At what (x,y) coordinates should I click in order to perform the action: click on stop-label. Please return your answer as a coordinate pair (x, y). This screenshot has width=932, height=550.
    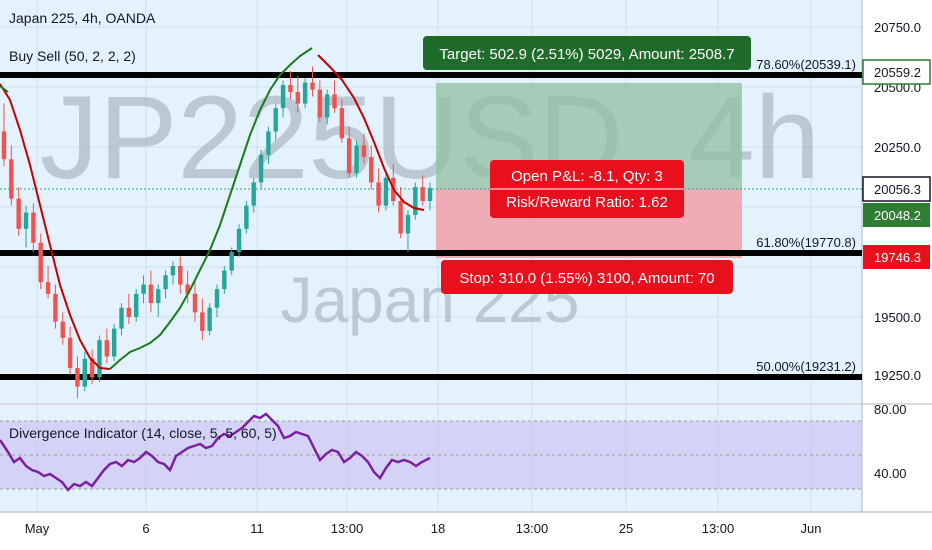
    Looking at the image, I should click on (587, 277).